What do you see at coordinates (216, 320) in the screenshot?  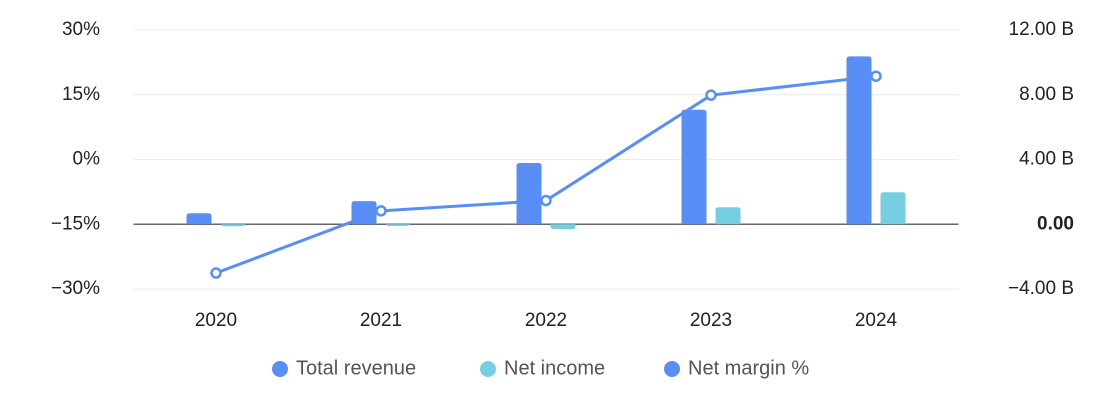 I see `x-tick-label: 2020` at bounding box center [216, 320].